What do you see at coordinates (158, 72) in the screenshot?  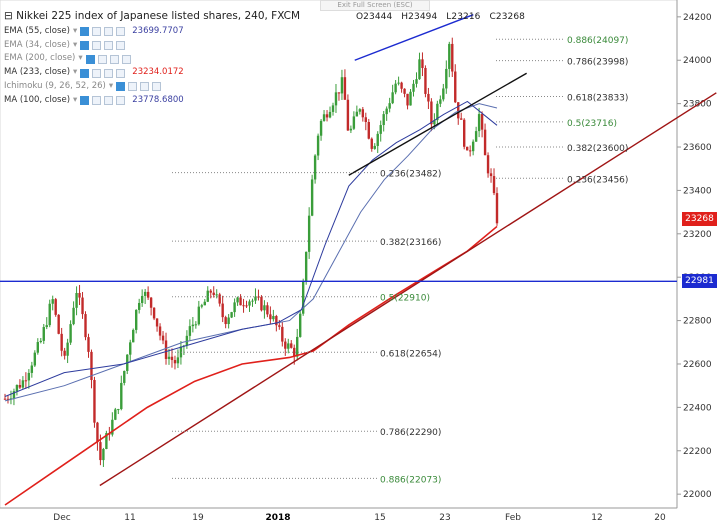 I see `indicator-value: 23234.0172` at bounding box center [158, 72].